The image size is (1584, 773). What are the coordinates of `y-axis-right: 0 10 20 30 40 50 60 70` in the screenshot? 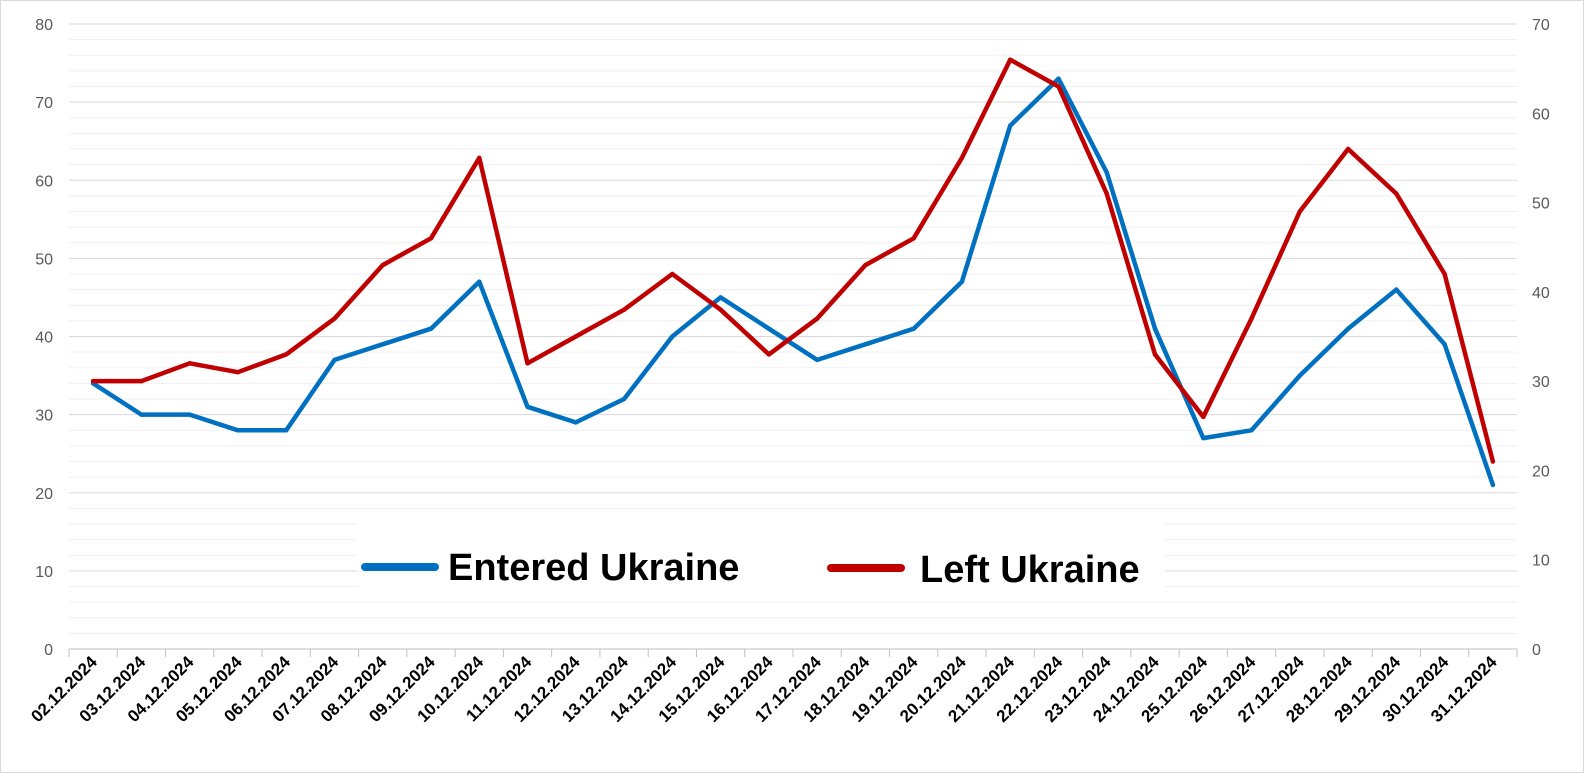 It's located at (1541, 338).